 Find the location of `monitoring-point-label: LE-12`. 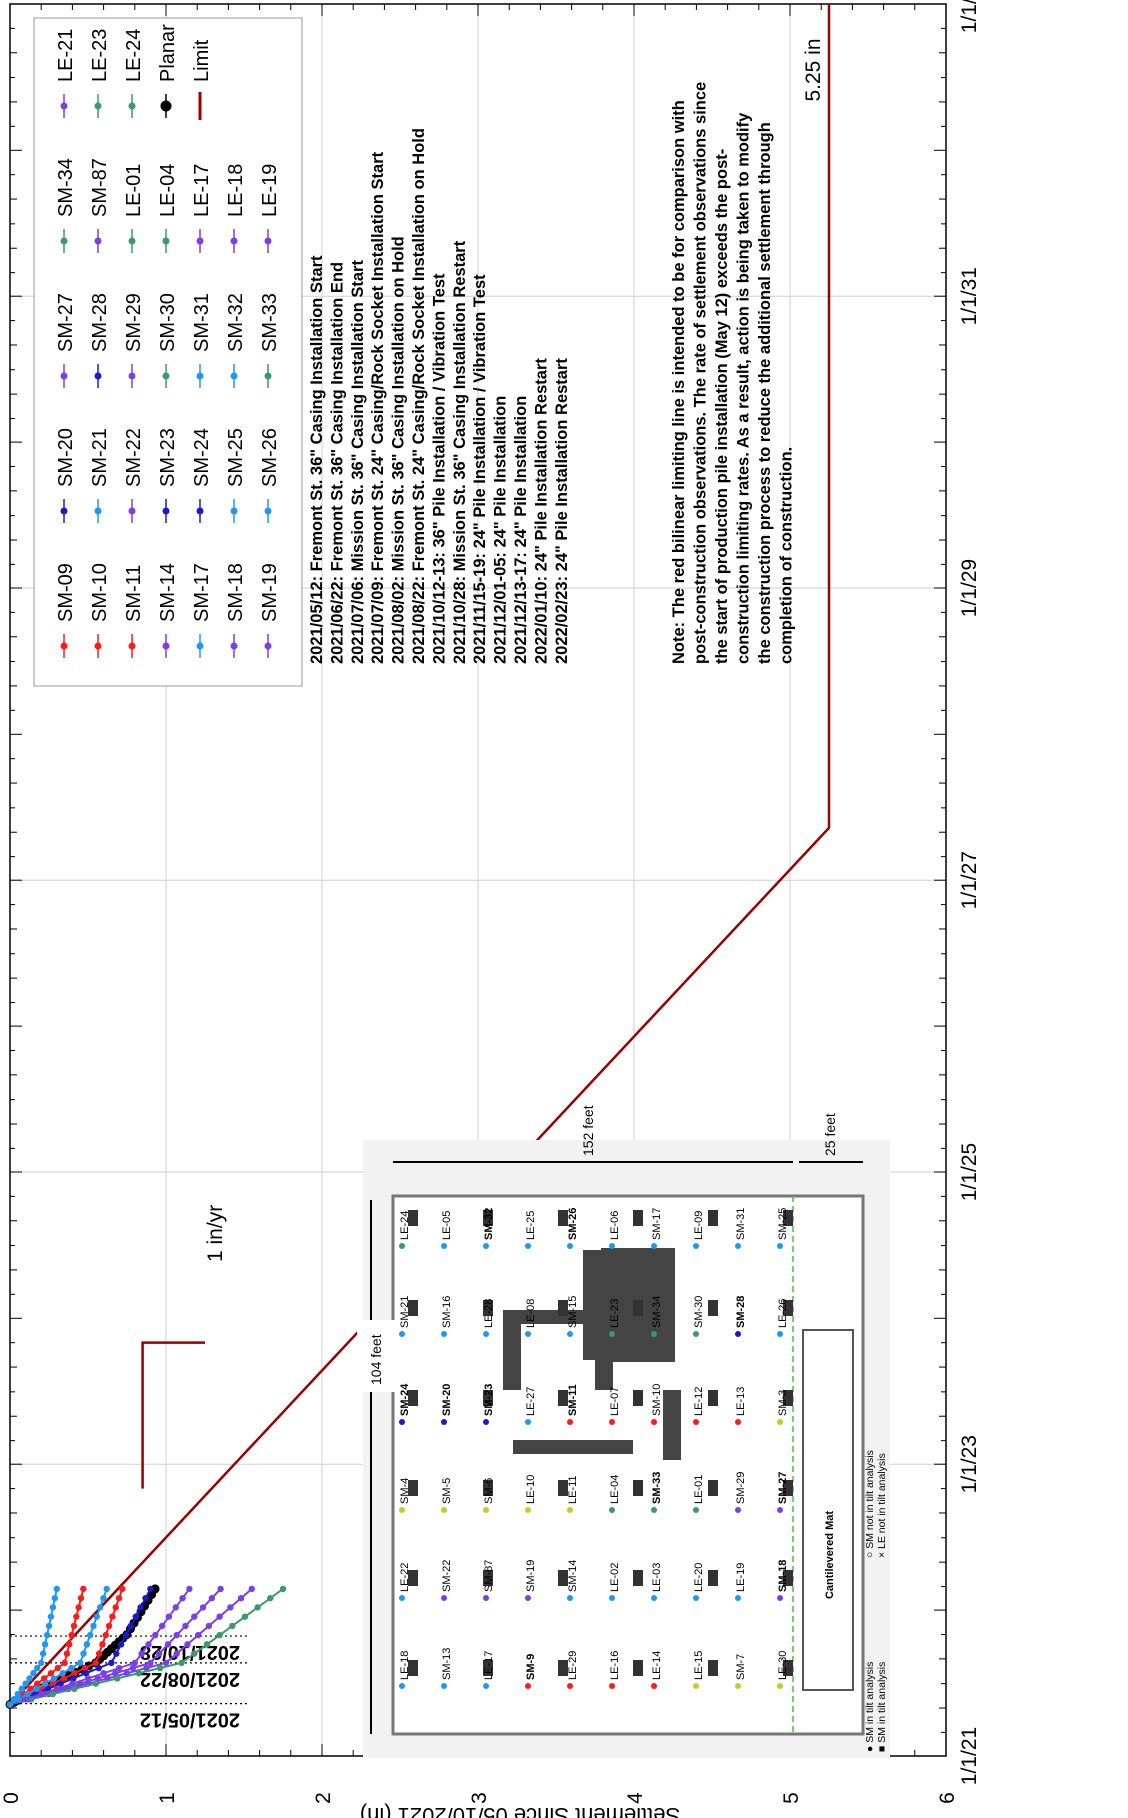

monitoring-point-label: LE-12 is located at coordinates (699, 1401).